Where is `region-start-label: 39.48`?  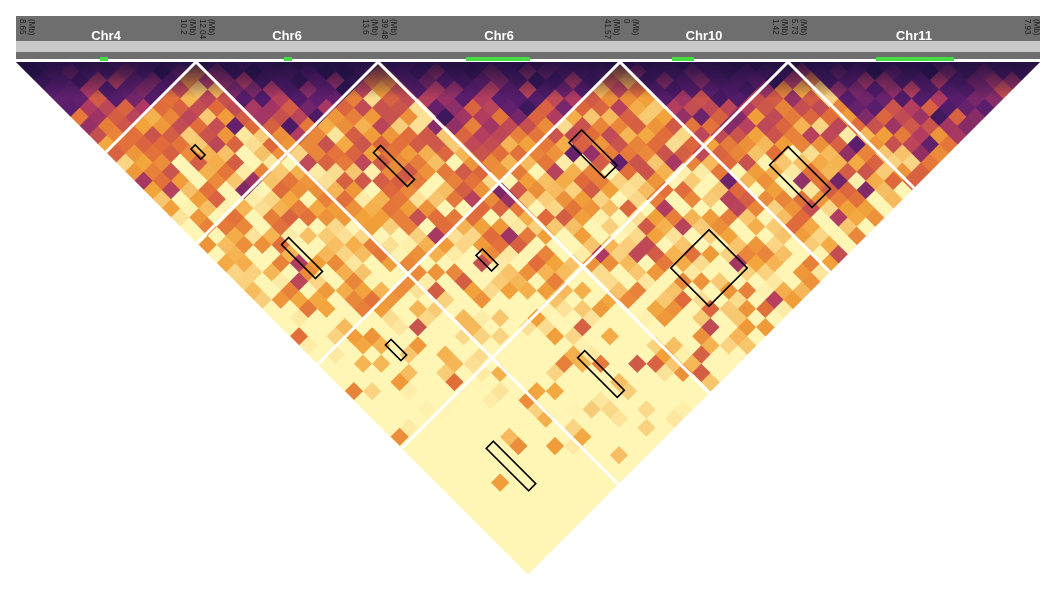
region-start-label: 39.48 is located at coordinates (384, 29).